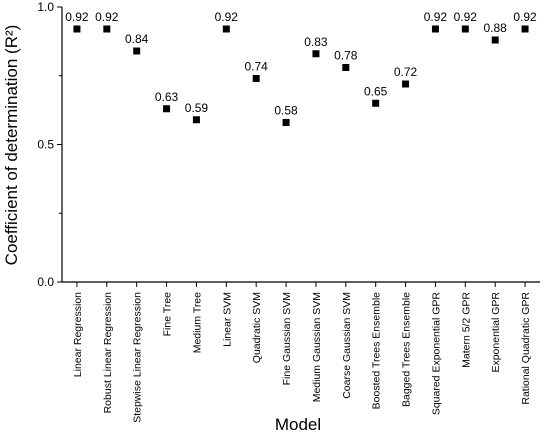 The image size is (550, 440). Describe the element at coordinates (496, 332) in the screenshot. I see `x-tick-label: Exponential GPR` at that location.